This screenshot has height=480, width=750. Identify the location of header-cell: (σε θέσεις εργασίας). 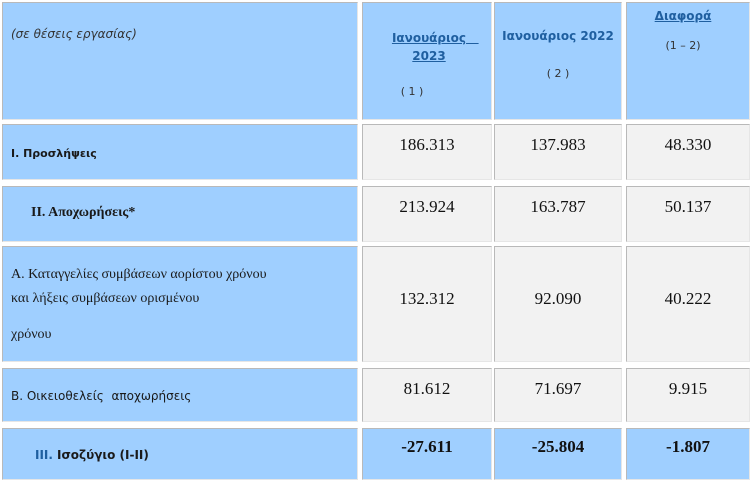
(180, 61).